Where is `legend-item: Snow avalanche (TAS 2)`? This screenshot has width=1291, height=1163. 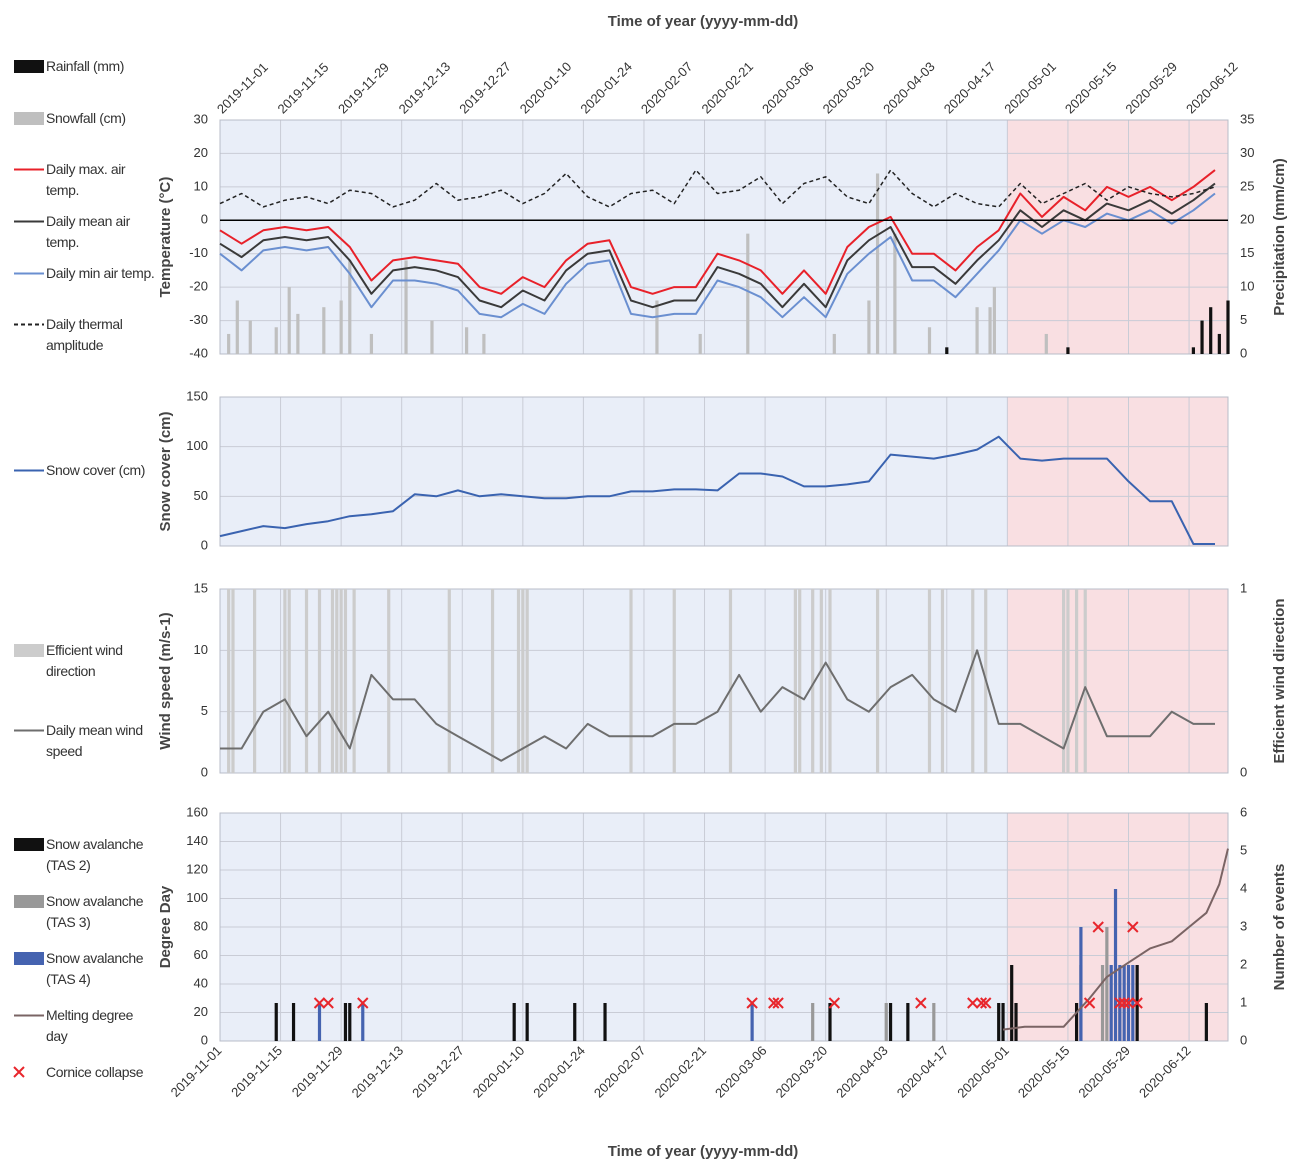
legend-item: Snow avalanche (TAS 2) is located at coordinates (82, 855).